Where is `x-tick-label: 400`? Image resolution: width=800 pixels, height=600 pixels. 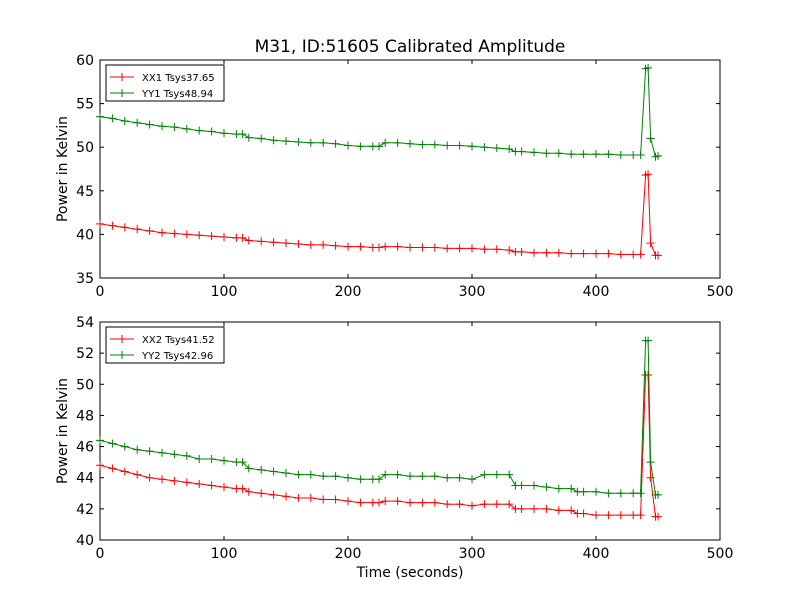 x-tick-label: 400 is located at coordinates (596, 554).